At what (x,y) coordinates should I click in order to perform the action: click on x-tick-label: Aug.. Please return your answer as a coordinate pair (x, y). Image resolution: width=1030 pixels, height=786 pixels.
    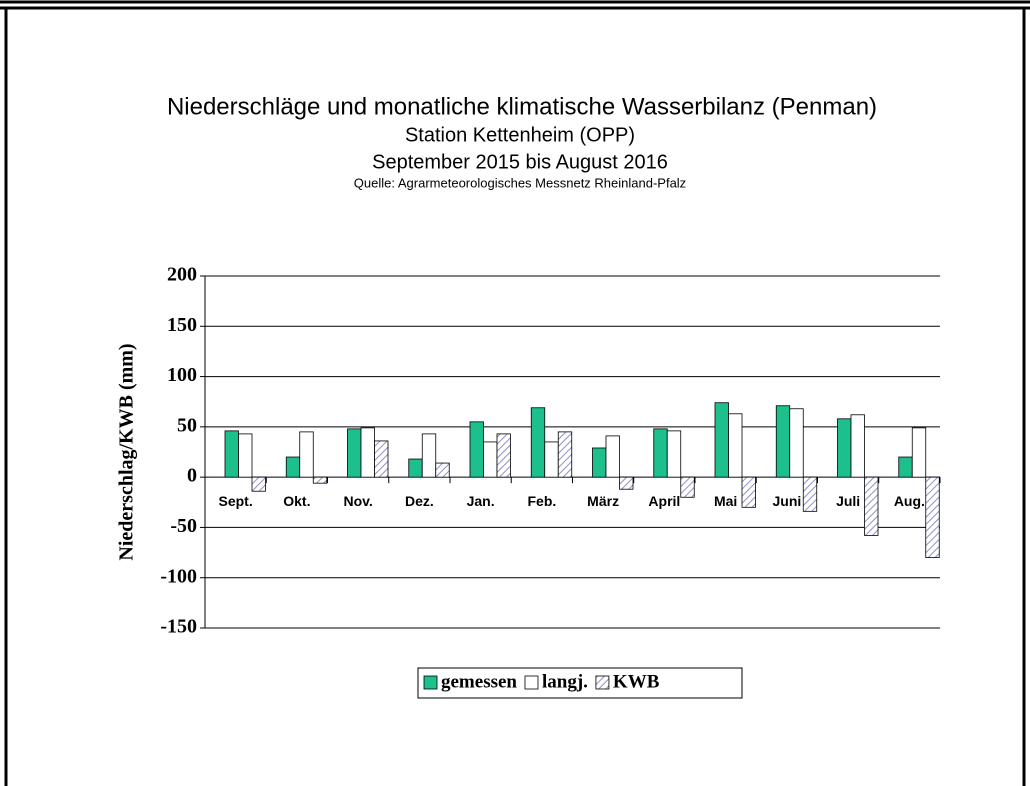
    Looking at the image, I should click on (909, 501).